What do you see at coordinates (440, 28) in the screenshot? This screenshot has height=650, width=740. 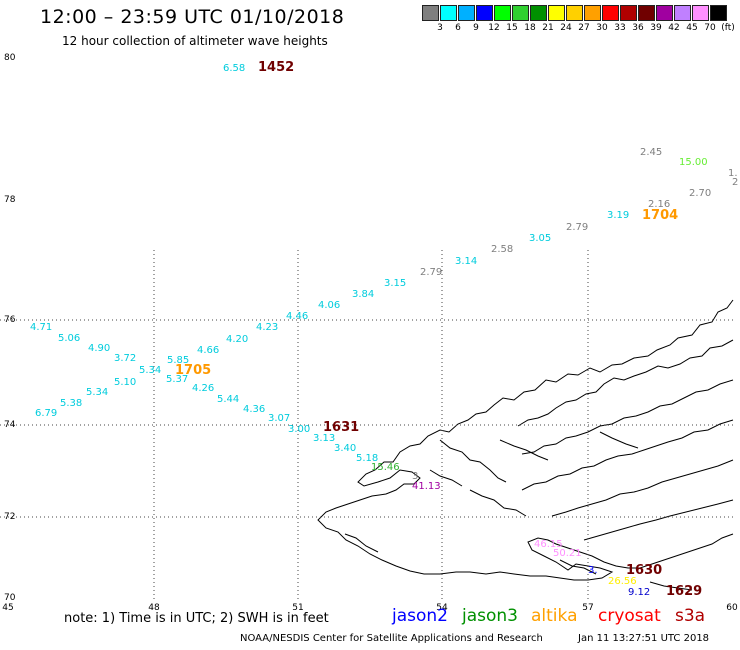 I see `scale-label: 3` at bounding box center [440, 28].